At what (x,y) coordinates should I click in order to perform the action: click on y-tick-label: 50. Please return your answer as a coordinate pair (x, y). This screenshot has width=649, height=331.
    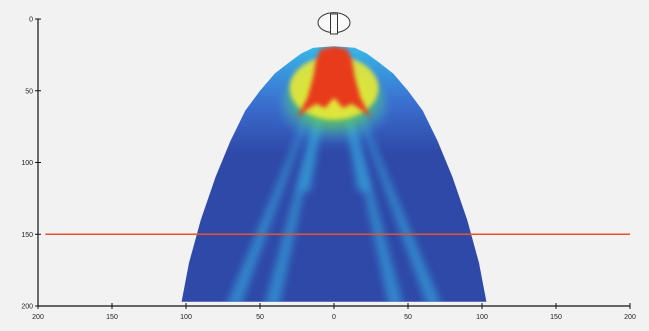
    Looking at the image, I should click on (29, 91).